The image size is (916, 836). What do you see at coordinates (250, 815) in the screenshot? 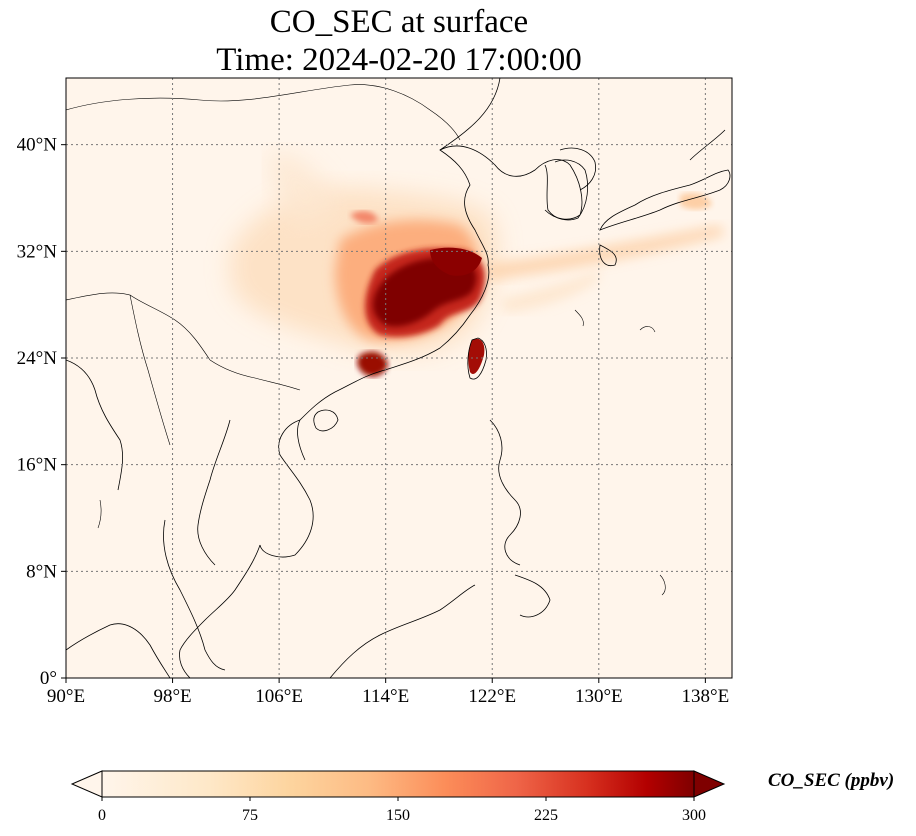
I see `colorbar-tick-label: 75` at bounding box center [250, 815].